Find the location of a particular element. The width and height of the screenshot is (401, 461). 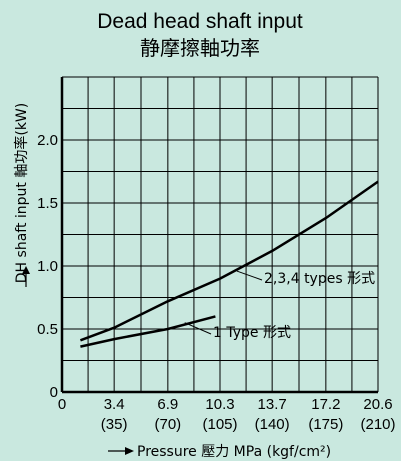

x-tick-sublabel: (70) is located at coordinates (168, 424).